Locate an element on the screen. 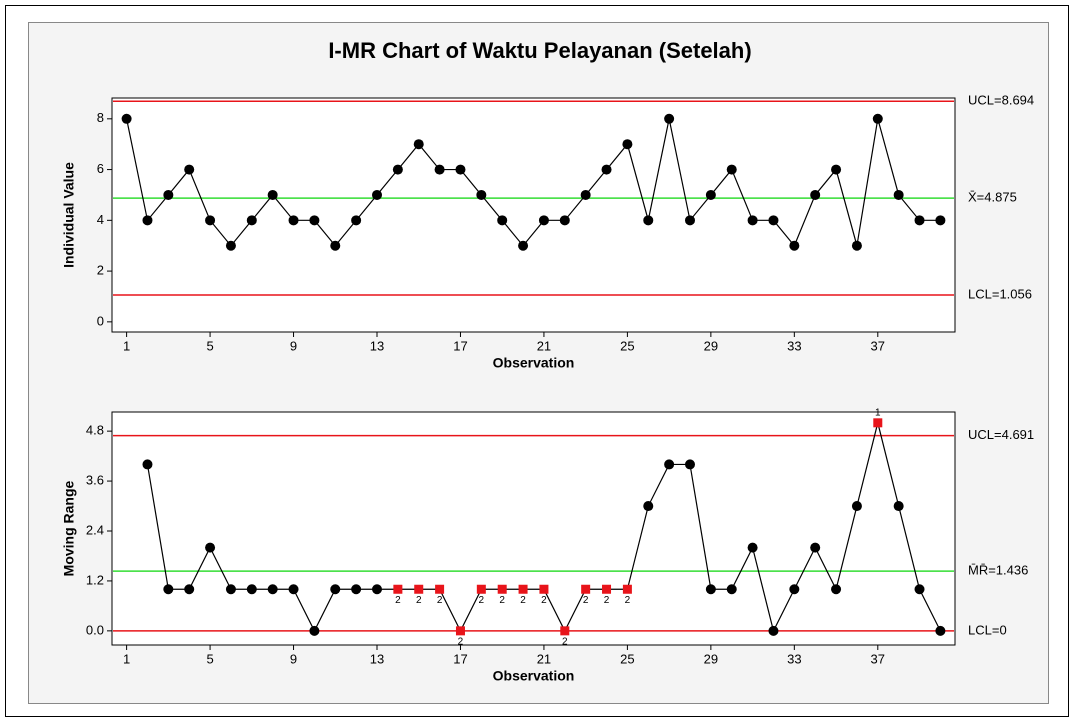 This screenshot has height=723, width=1075. y-tick-label: 3.6 is located at coordinates (95, 480).